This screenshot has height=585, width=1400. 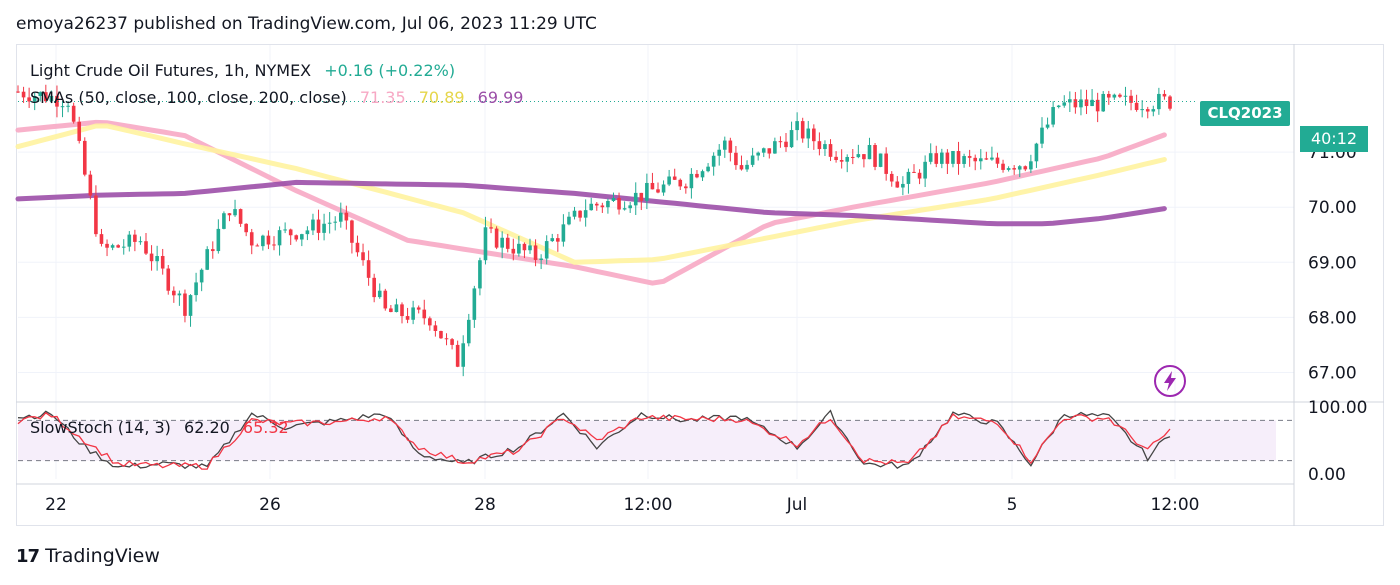 I want to click on symbol-price-tag: CLQ2023, so click(x=1245, y=113).